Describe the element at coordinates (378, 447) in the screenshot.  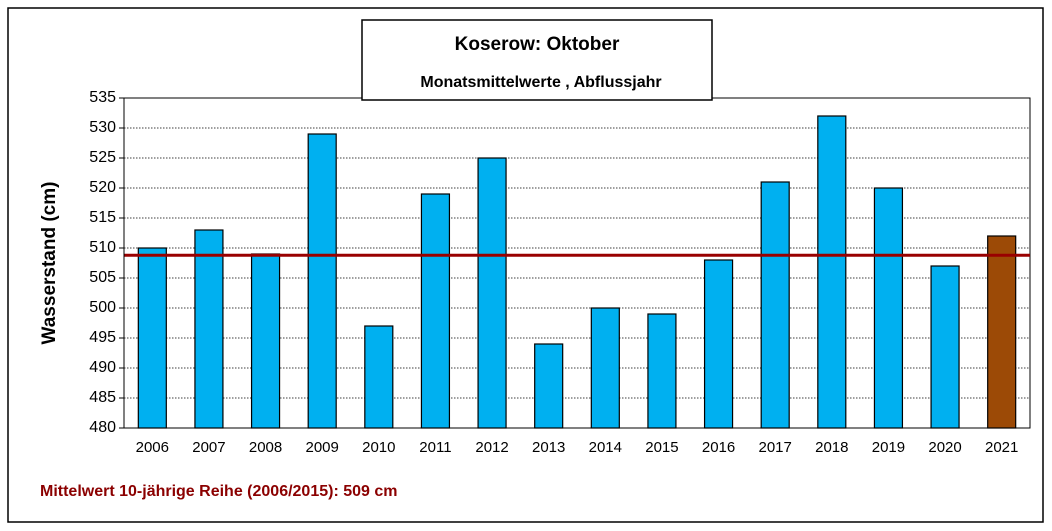
I see `x-tick-label: 2010` at that location.